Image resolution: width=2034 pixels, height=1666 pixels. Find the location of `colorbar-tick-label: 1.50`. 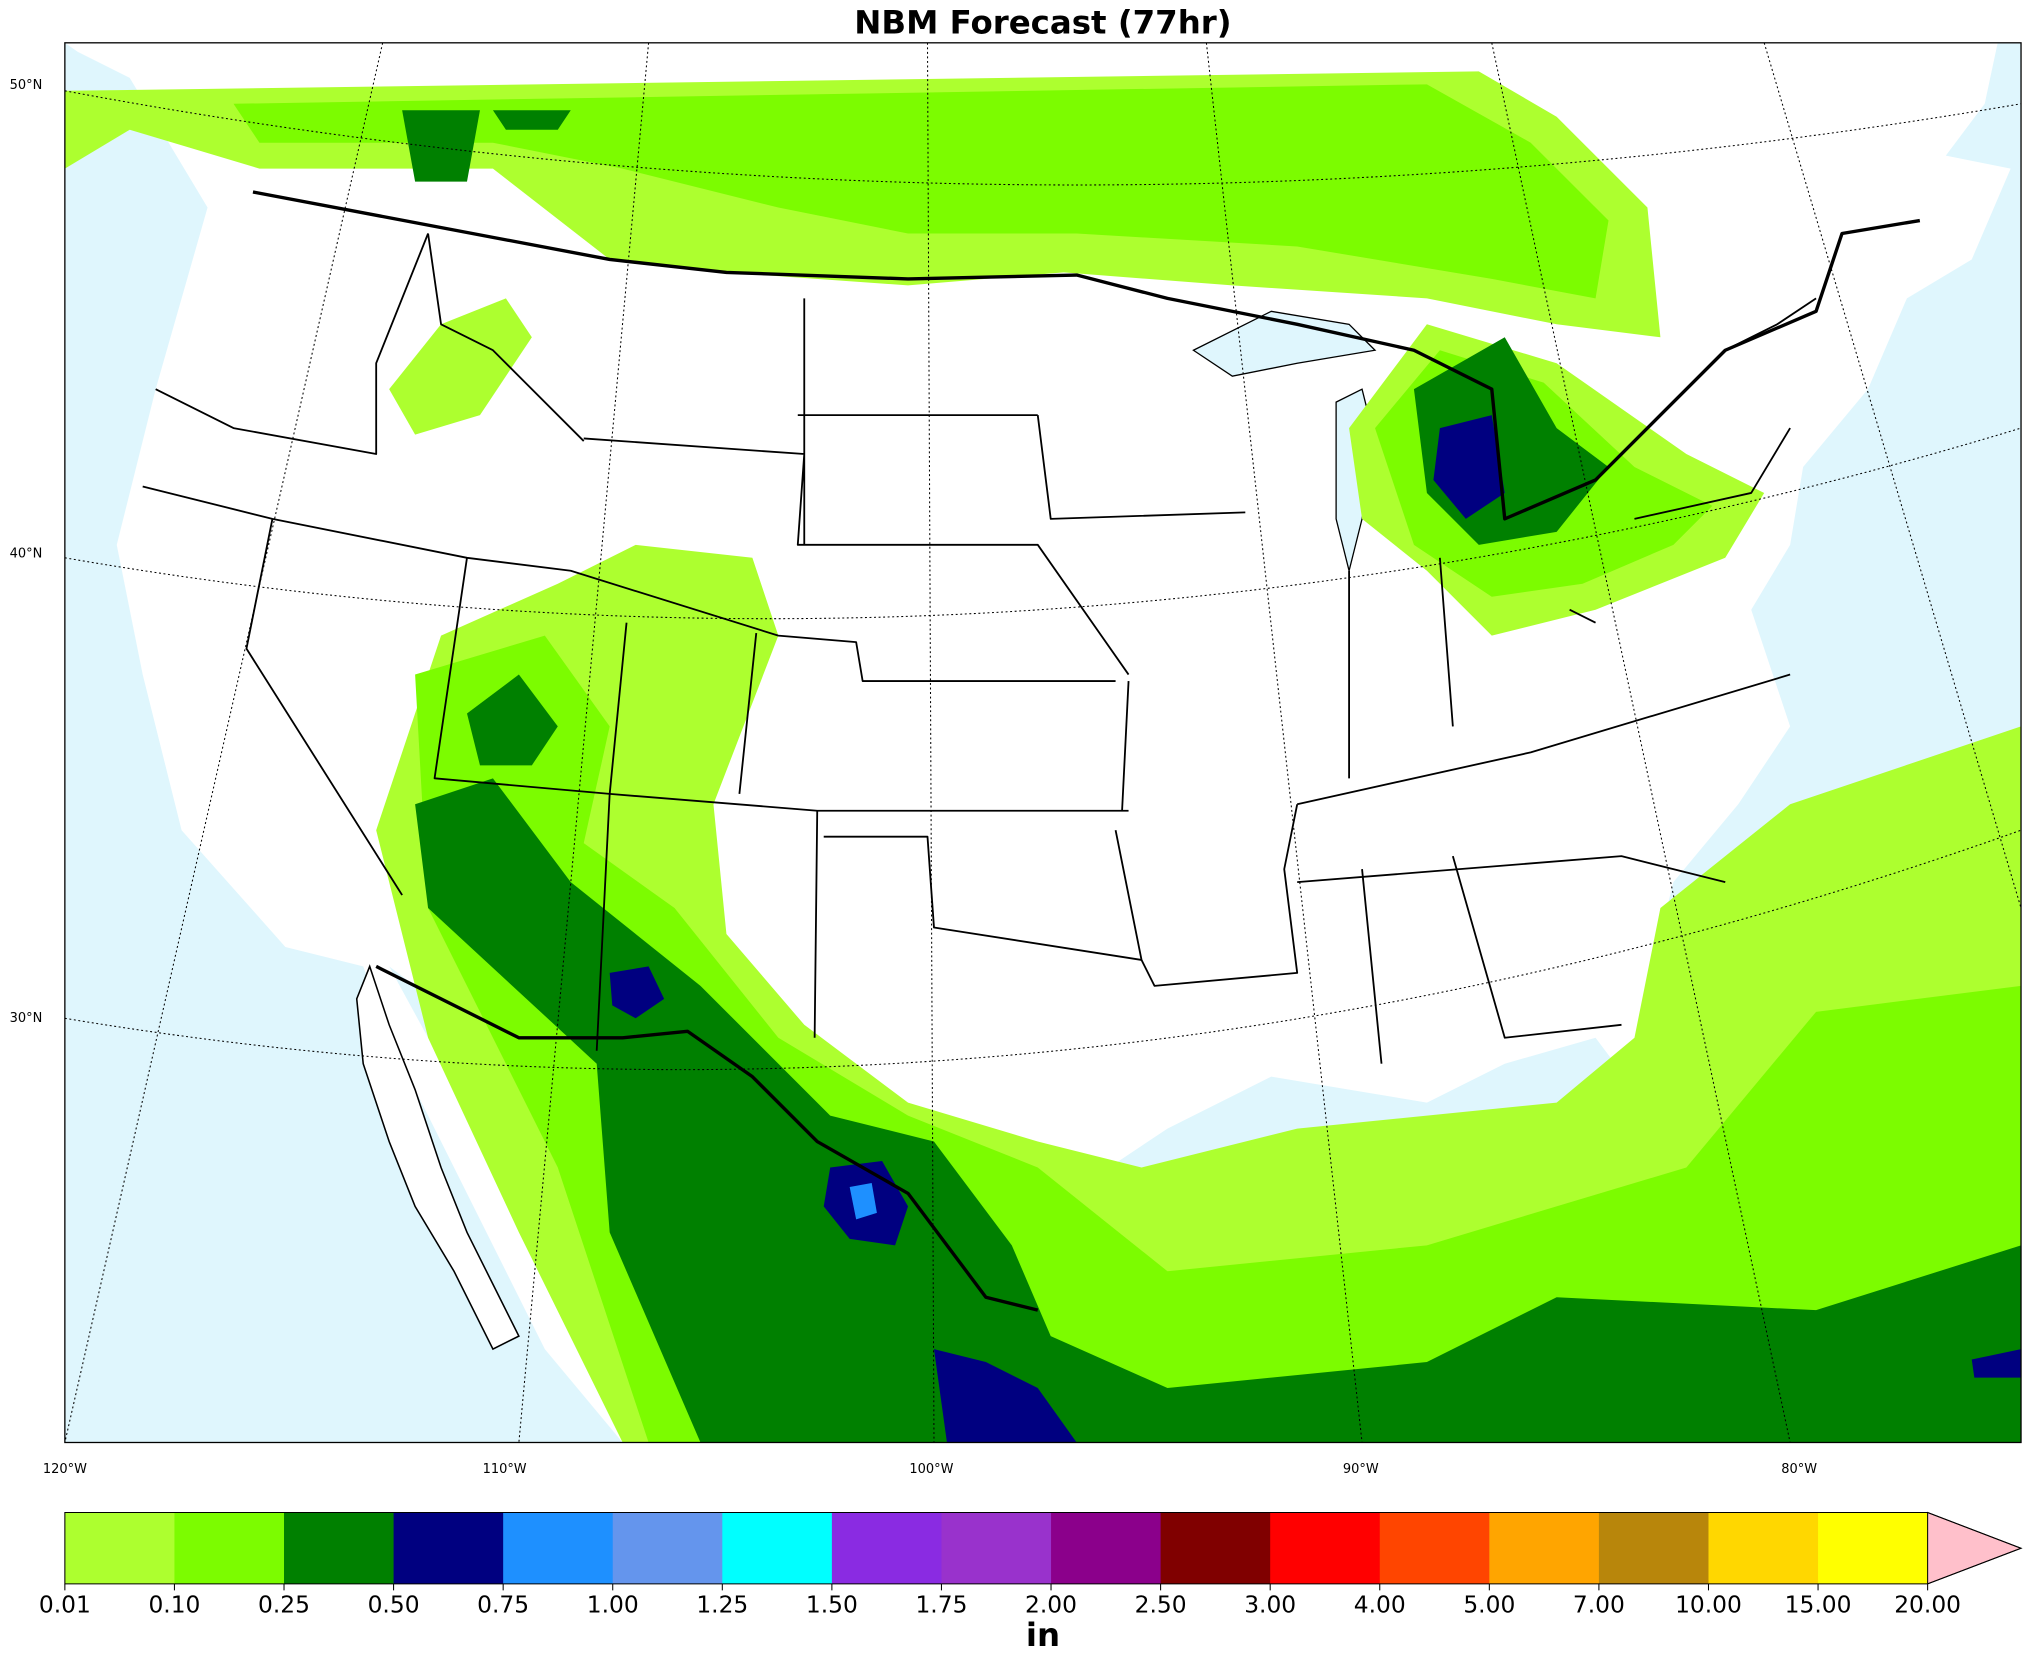

colorbar-tick-label: 1.50 is located at coordinates (832, 1604).